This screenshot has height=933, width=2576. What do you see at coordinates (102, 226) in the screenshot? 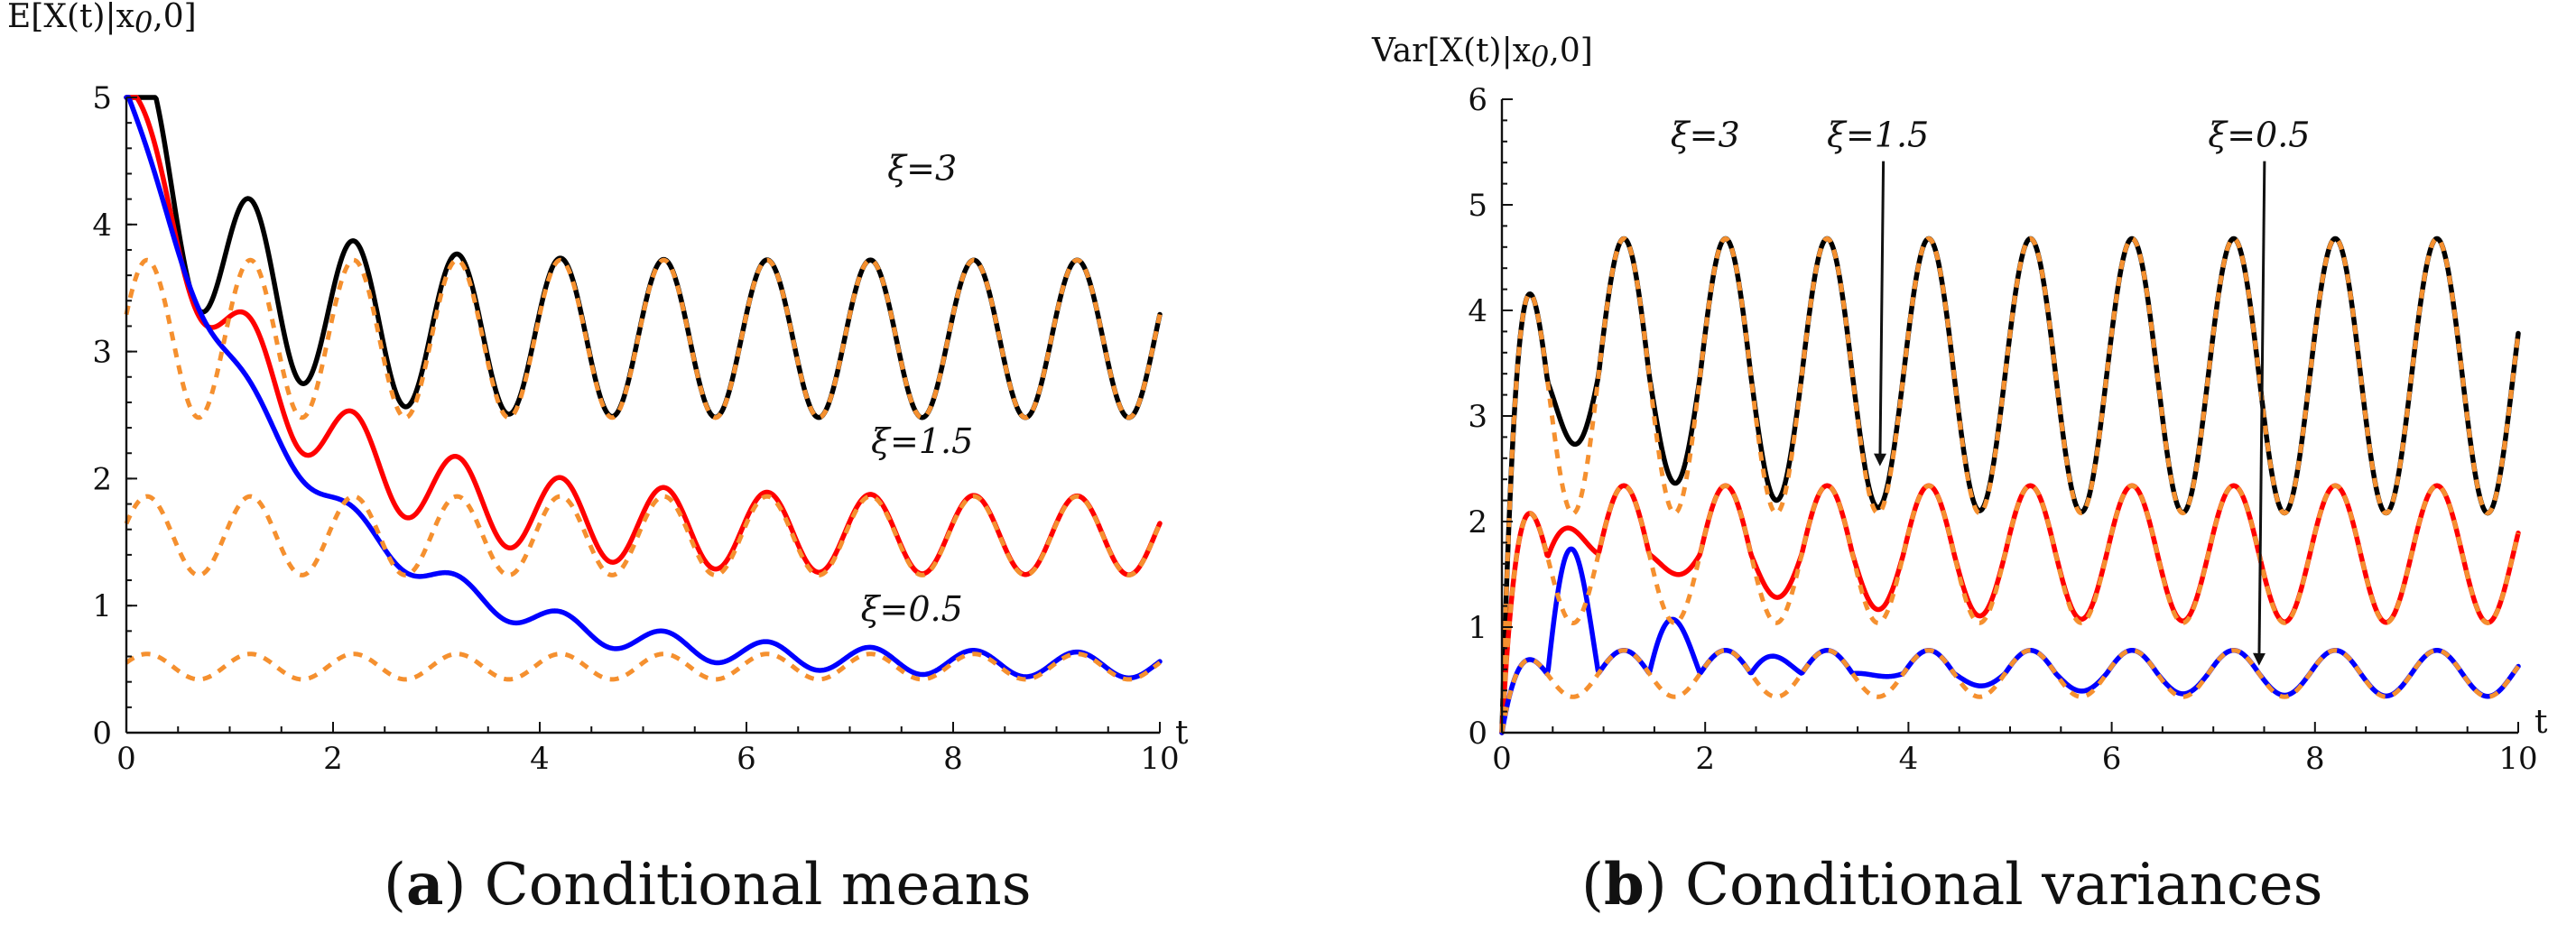
I see `panel-a-y-tick-label: 4` at bounding box center [102, 226].